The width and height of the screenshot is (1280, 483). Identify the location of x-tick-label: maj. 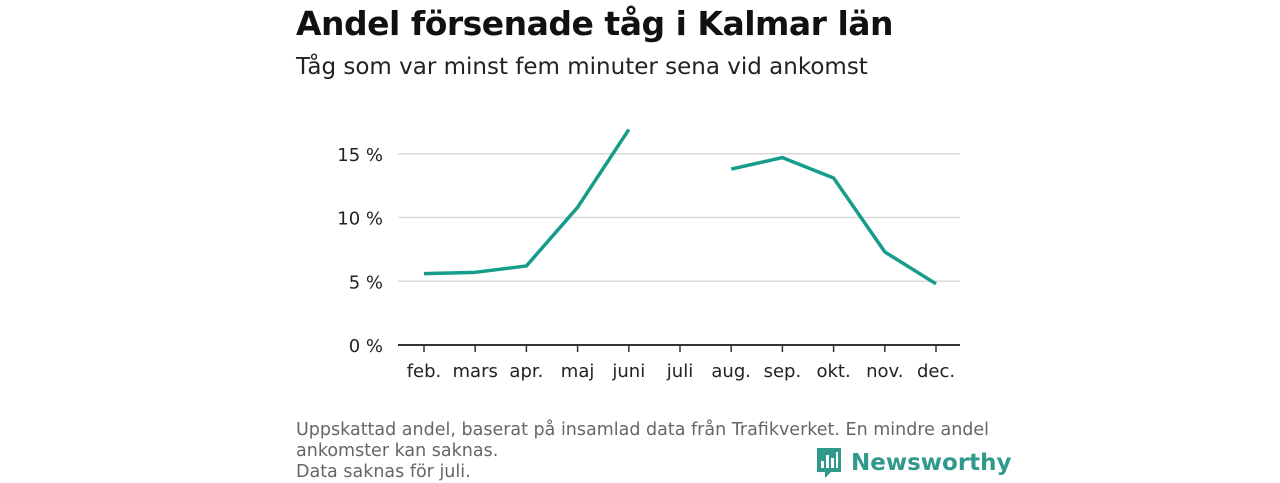
(578, 371).